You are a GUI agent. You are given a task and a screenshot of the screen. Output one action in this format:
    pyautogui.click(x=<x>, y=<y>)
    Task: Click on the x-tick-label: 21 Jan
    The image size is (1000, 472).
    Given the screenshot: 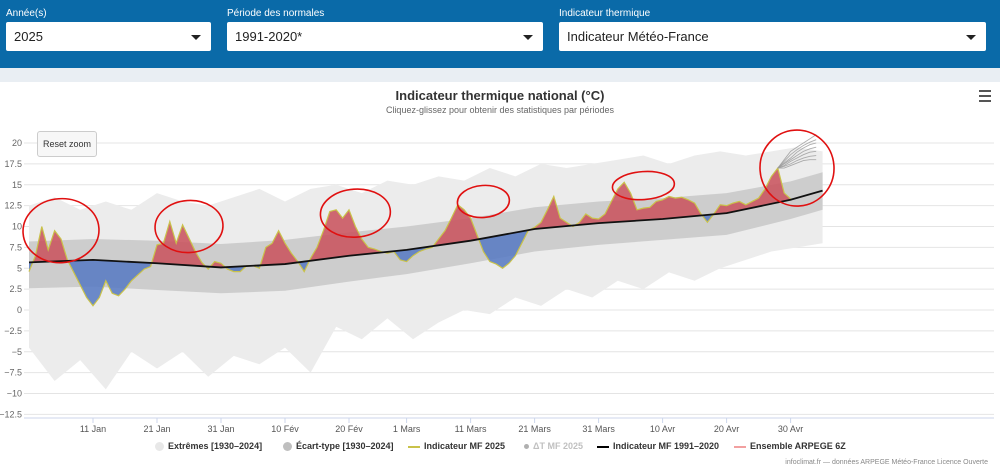 What is the action you would take?
    pyautogui.click(x=156, y=429)
    